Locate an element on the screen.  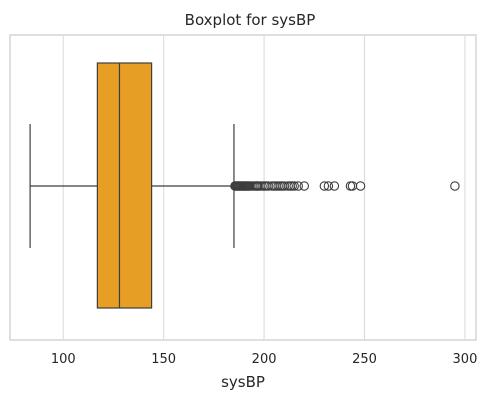
x-axis-label: sysBP is located at coordinates (243, 382).